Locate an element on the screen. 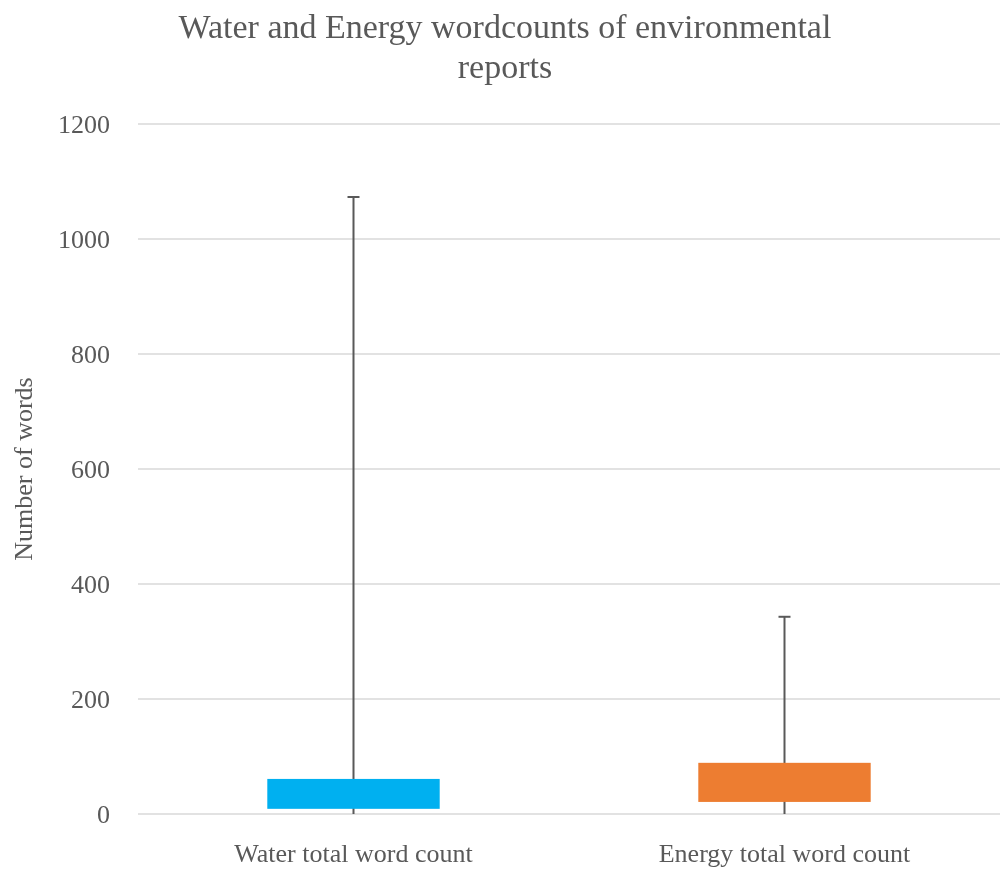 The height and width of the screenshot is (870, 1003). chart-title: Water and Energy wordcounts of environmental reports is located at coordinates (505, 46).